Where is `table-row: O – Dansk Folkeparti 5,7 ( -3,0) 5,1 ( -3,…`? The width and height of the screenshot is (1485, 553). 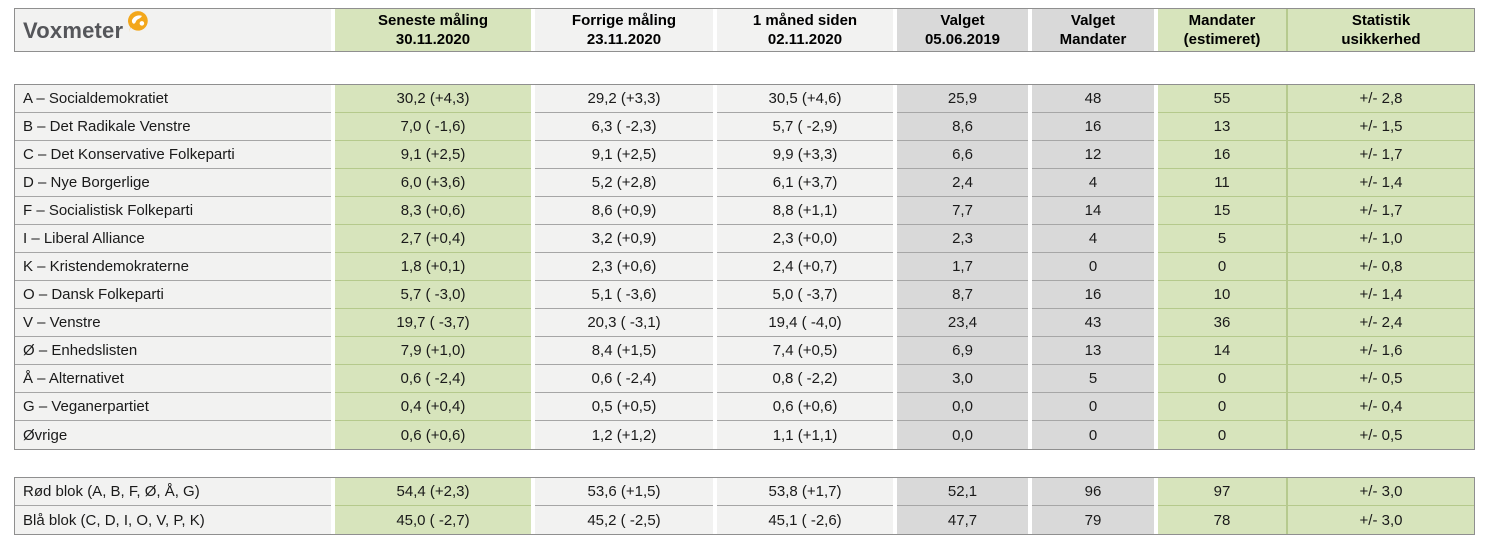
table-row: O – Dansk Folkeparti 5,7 ( -3,0) 5,1 ( -3,… is located at coordinates (744, 295).